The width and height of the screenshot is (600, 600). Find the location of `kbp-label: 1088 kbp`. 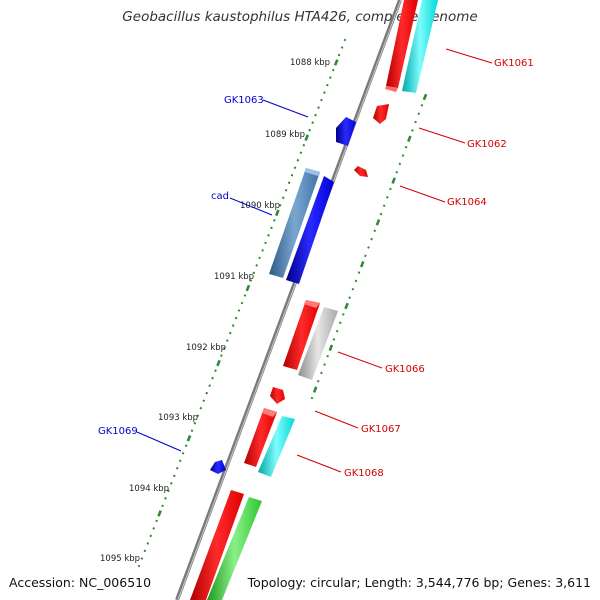

kbp-label: 1088 kbp is located at coordinates (310, 63).